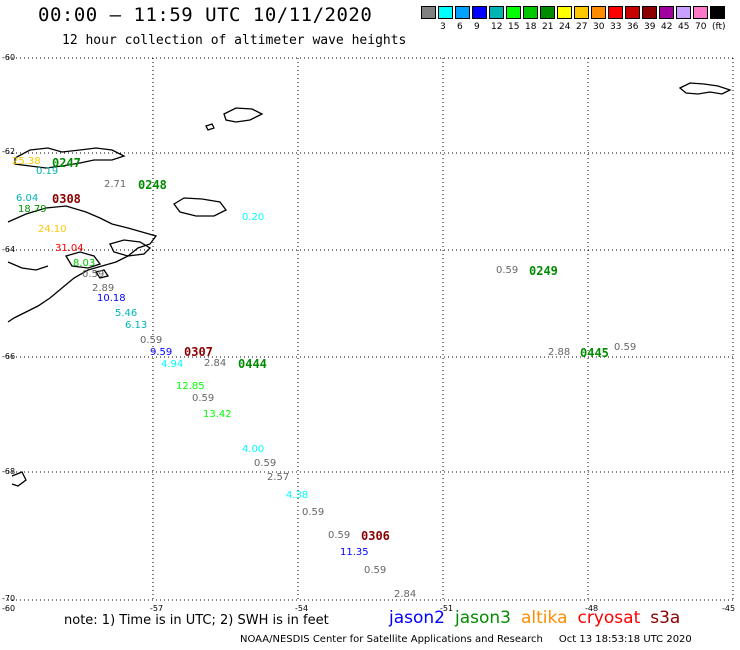 The image size is (740, 650). What do you see at coordinates (217, 414) in the screenshot?
I see `wave-height-value: 13.42` at bounding box center [217, 414].